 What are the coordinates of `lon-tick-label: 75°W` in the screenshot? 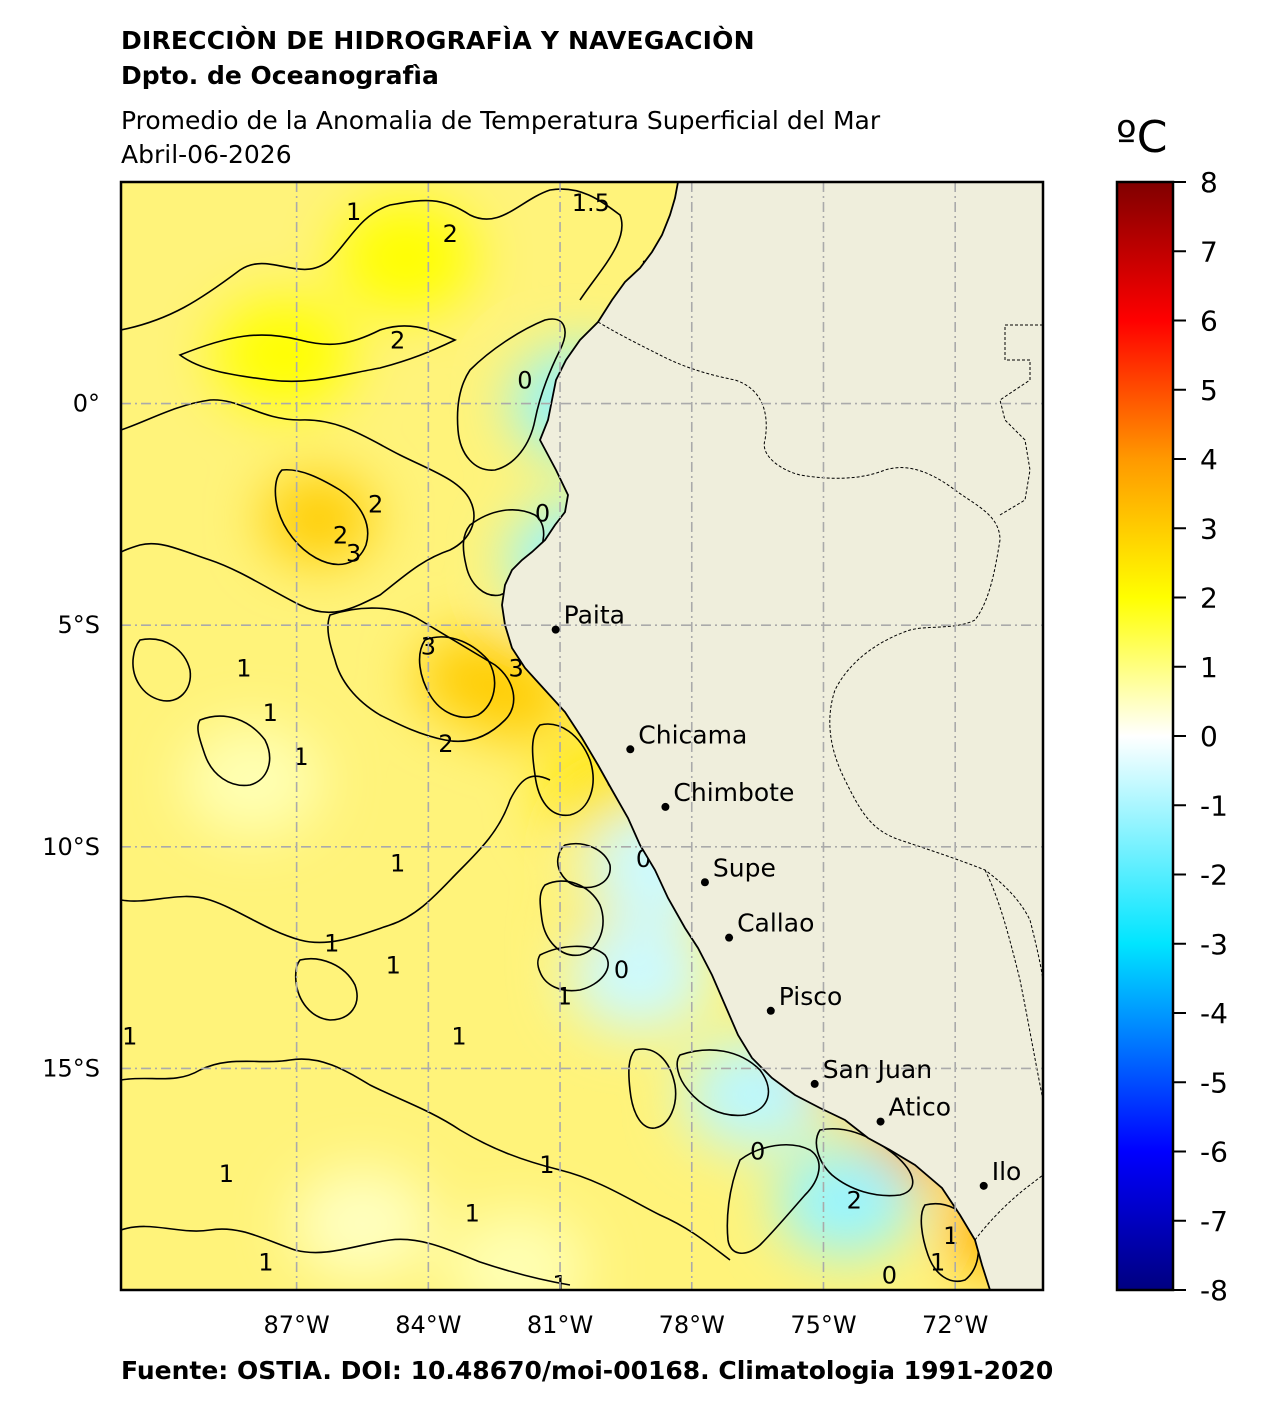 It's located at (823, 1325).